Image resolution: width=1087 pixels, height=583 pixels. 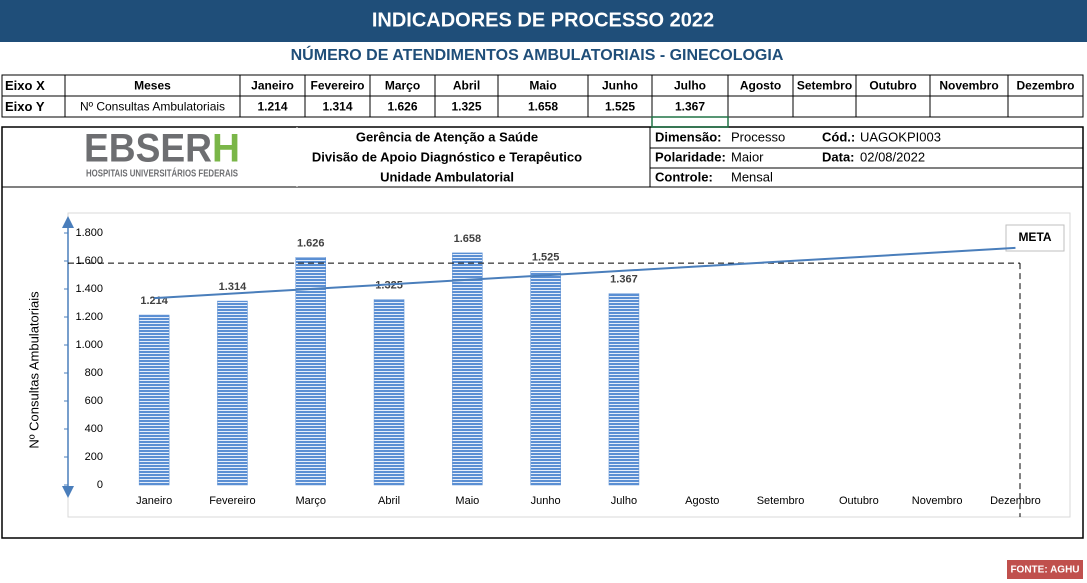 I want to click on info-value: Maior, so click(x=747, y=156).